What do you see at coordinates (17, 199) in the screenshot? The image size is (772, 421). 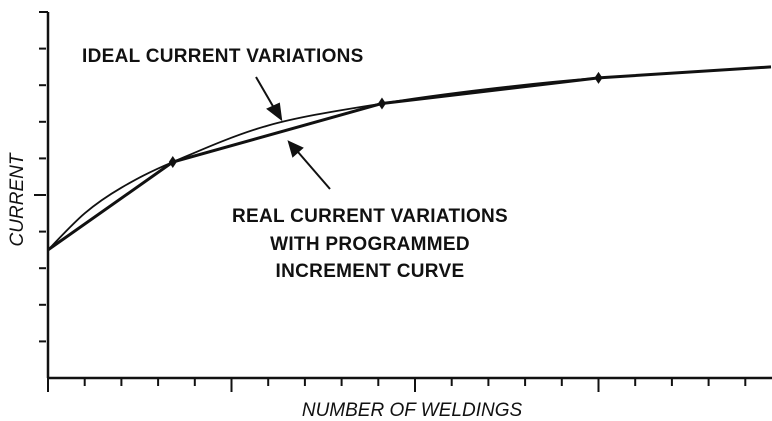 I see `y-axis-label: CURRENT` at bounding box center [17, 199].